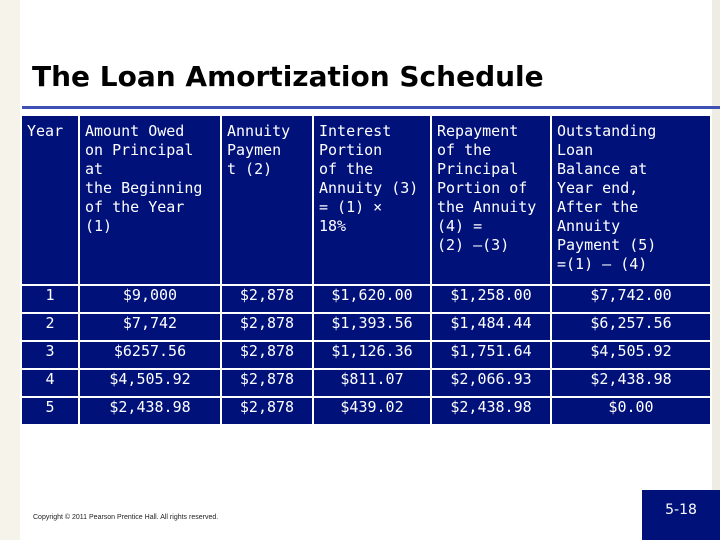 The width and height of the screenshot is (720, 540). I want to click on table-row: 2 $7,742 $2,878 $1,393.56 $1,484.44 $6,257.56, so click(366, 328).